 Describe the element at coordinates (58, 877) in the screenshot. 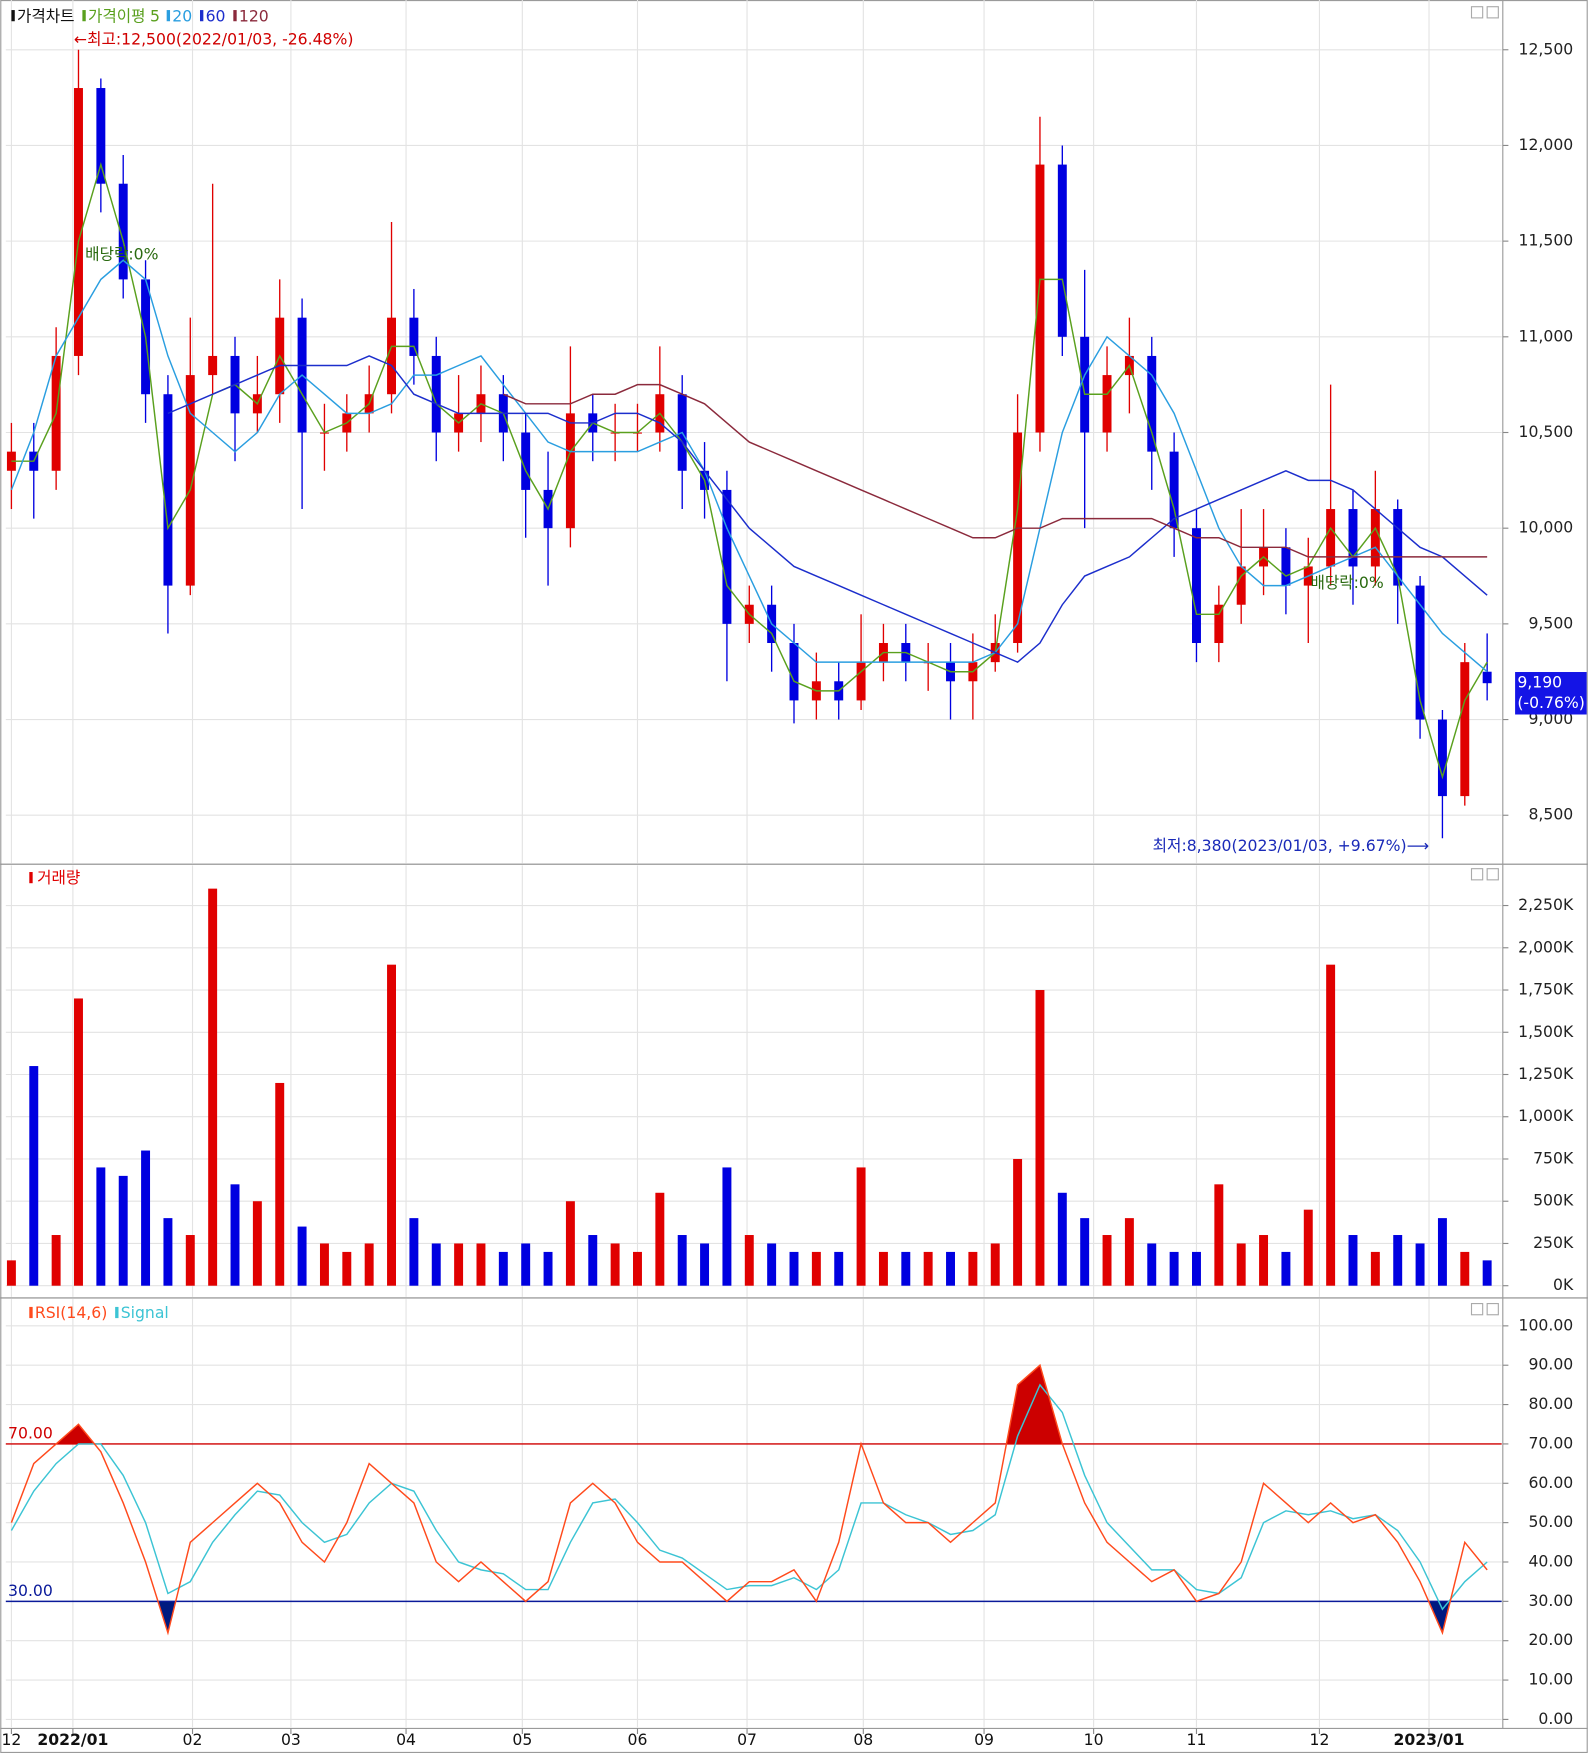

I see `panel-title: 거래량` at that location.